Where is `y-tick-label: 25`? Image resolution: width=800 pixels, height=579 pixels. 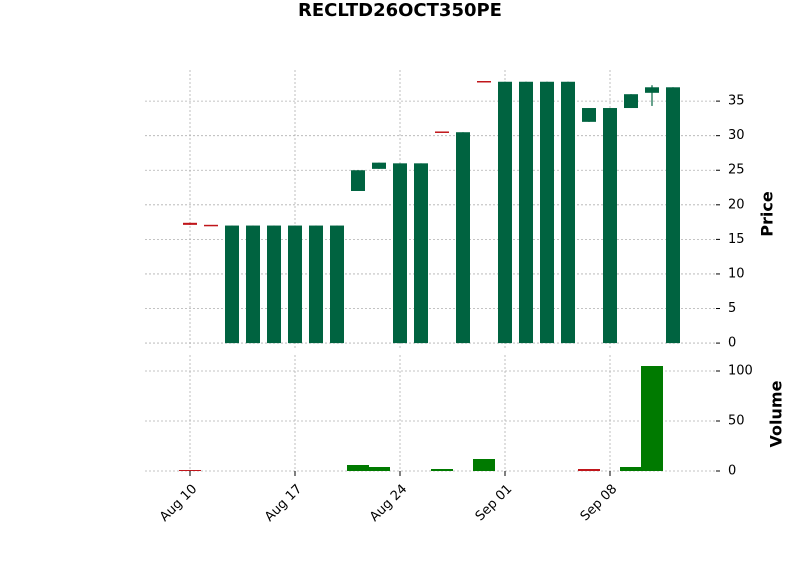
y-tick-label: 25 is located at coordinates (736, 170).